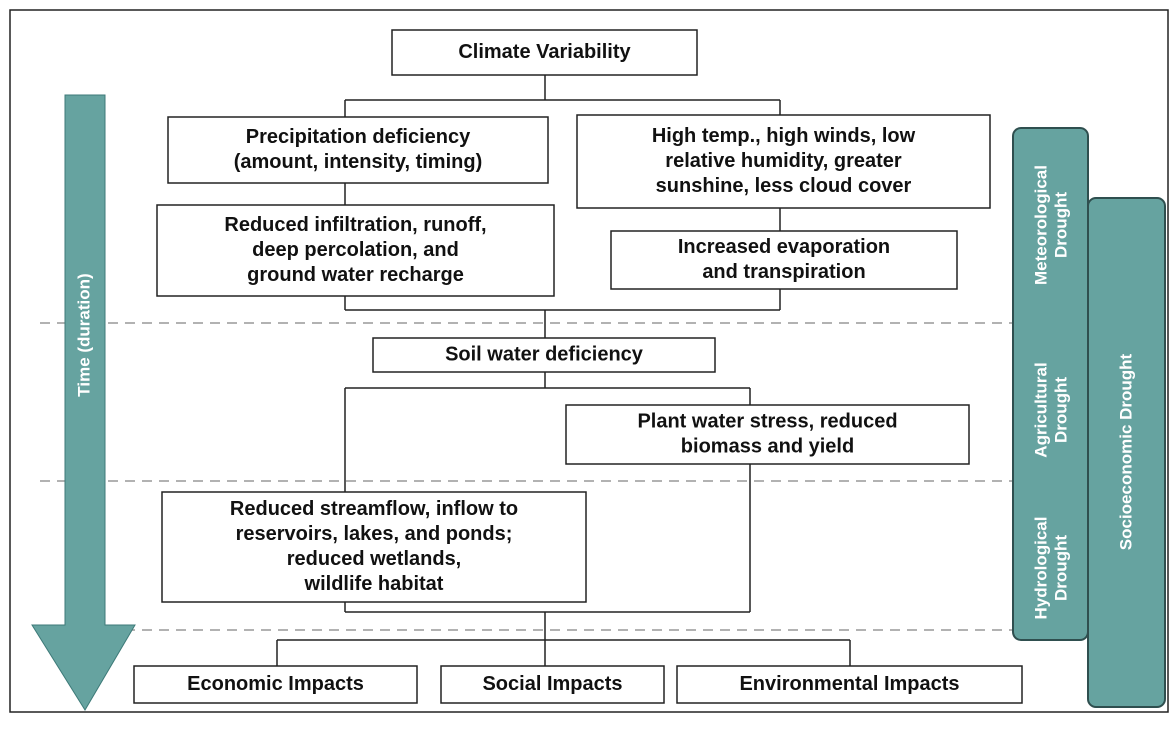 Image resolution: width=1176 pixels, height=729 pixels. What do you see at coordinates (784, 247) in the screenshot?
I see `node-text: Increased evaporation` at bounding box center [784, 247].